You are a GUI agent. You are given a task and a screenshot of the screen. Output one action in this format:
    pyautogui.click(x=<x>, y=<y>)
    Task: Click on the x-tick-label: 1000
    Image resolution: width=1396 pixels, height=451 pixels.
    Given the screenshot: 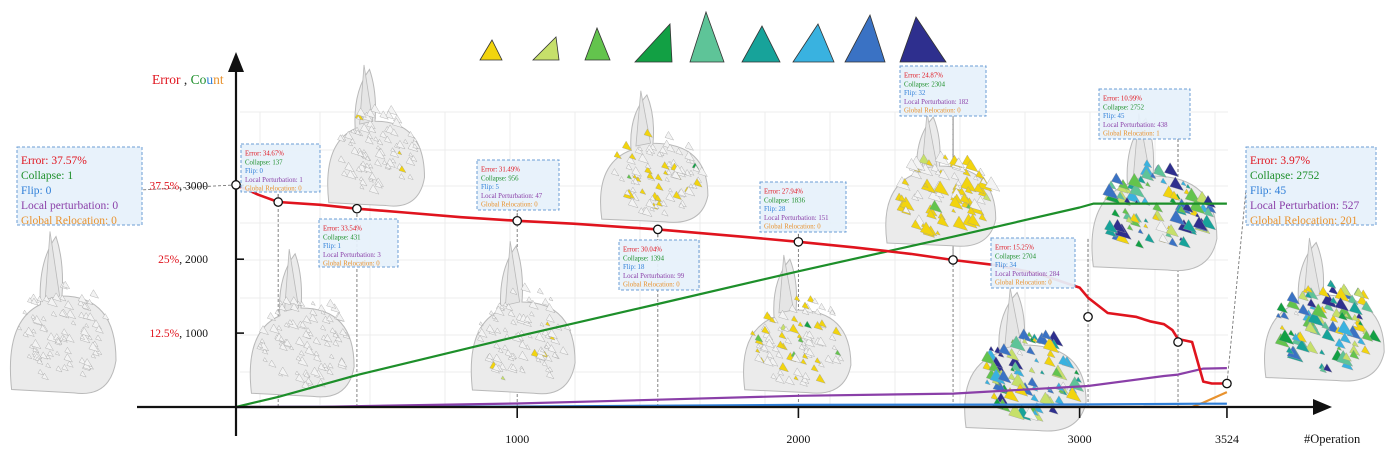 What is the action you would take?
    pyautogui.click(x=517, y=439)
    